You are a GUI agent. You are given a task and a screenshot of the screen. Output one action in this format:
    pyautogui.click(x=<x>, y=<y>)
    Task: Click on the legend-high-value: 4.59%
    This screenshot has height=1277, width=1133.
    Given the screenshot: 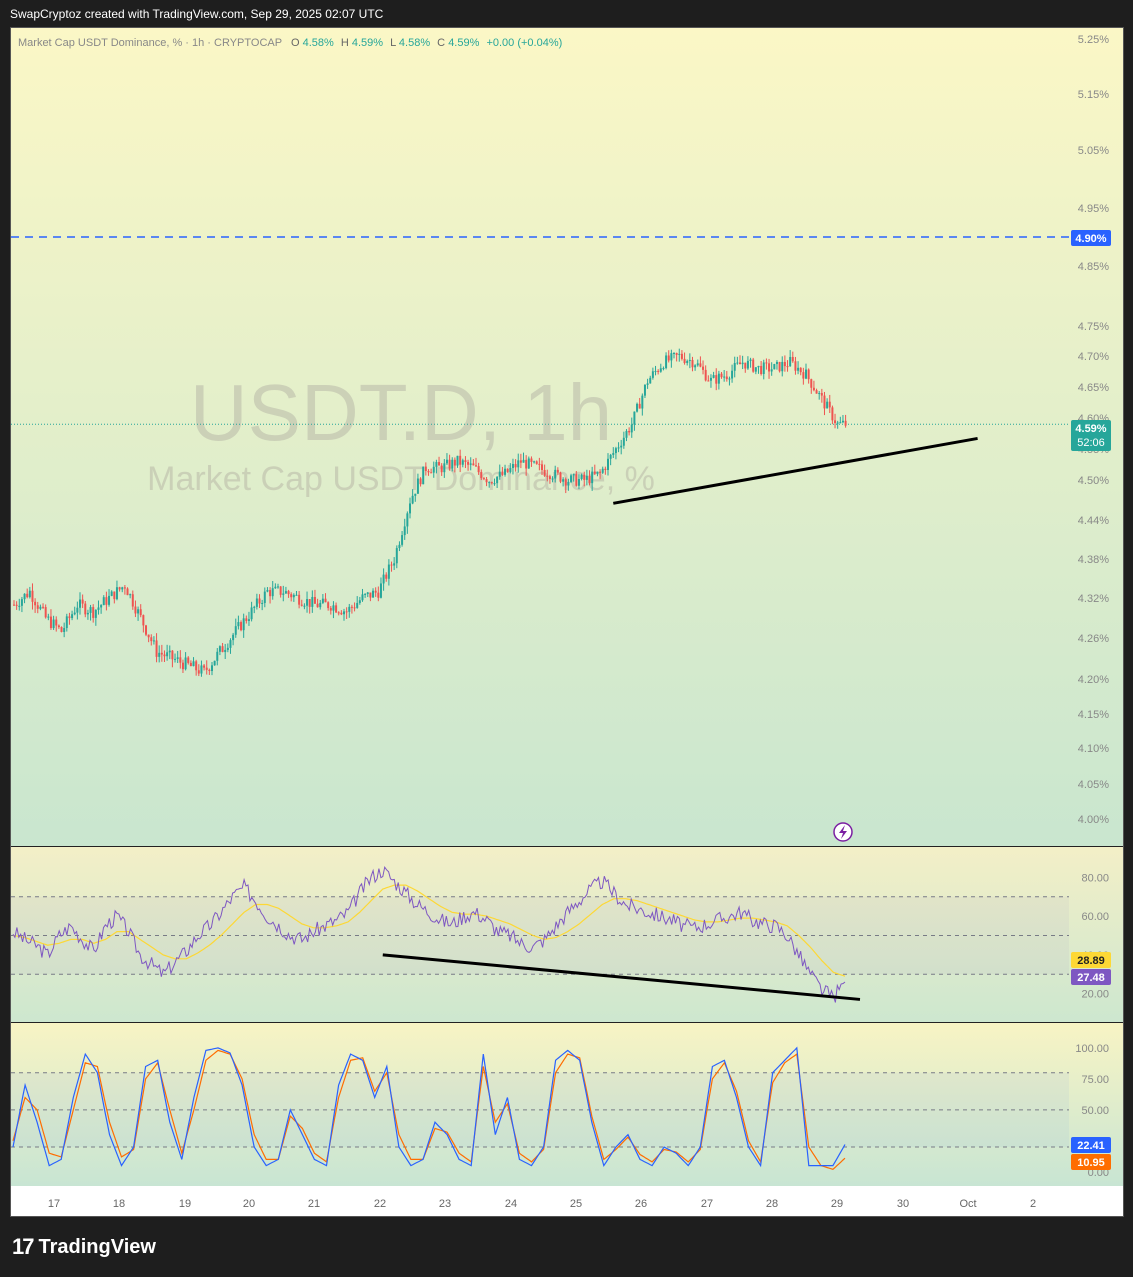 What is the action you would take?
    pyautogui.click(x=367, y=43)
    